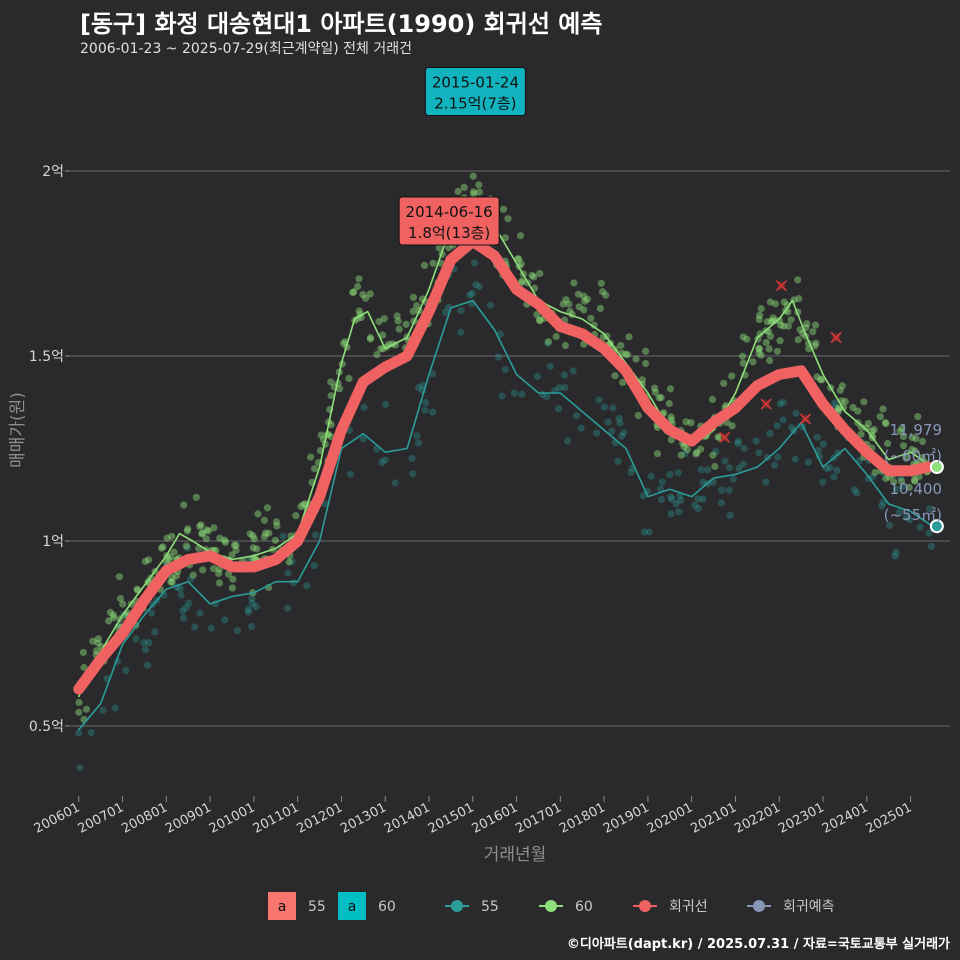 The image size is (960, 960). What do you see at coordinates (276, 818) in the screenshot?
I see `x-tick-label: 201101` at bounding box center [276, 818].